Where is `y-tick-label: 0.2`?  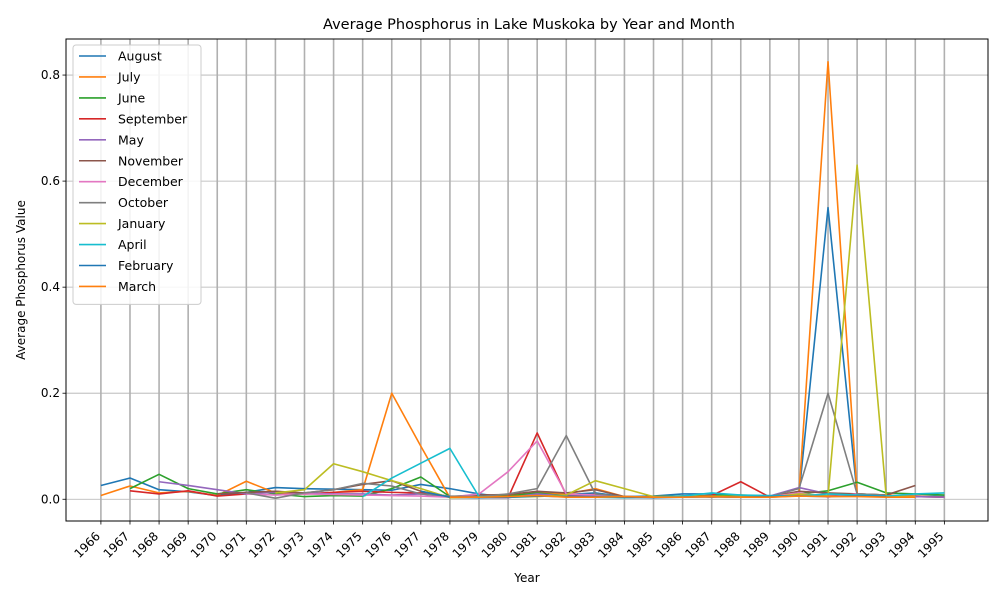 y-tick-label: 0.2 is located at coordinates (50, 393).